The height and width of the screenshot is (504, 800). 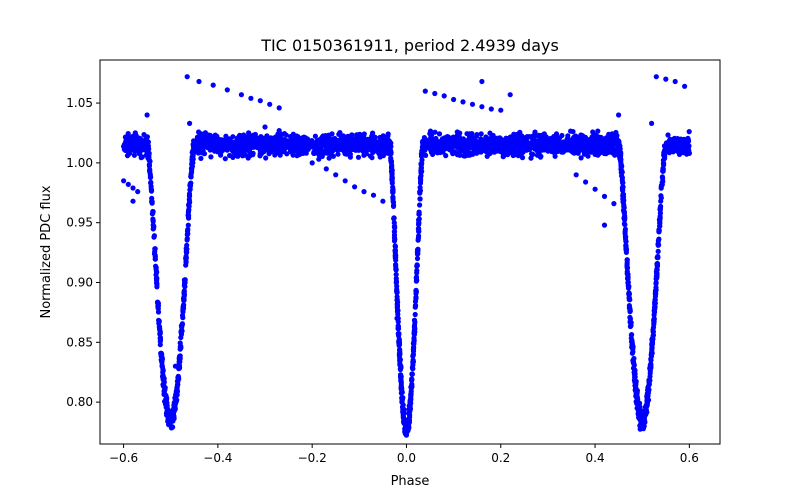 What do you see at coordinates (79, 103) in the screenshot?
I see `y-tick-label: 1.05` at bounding box center [79, 103].